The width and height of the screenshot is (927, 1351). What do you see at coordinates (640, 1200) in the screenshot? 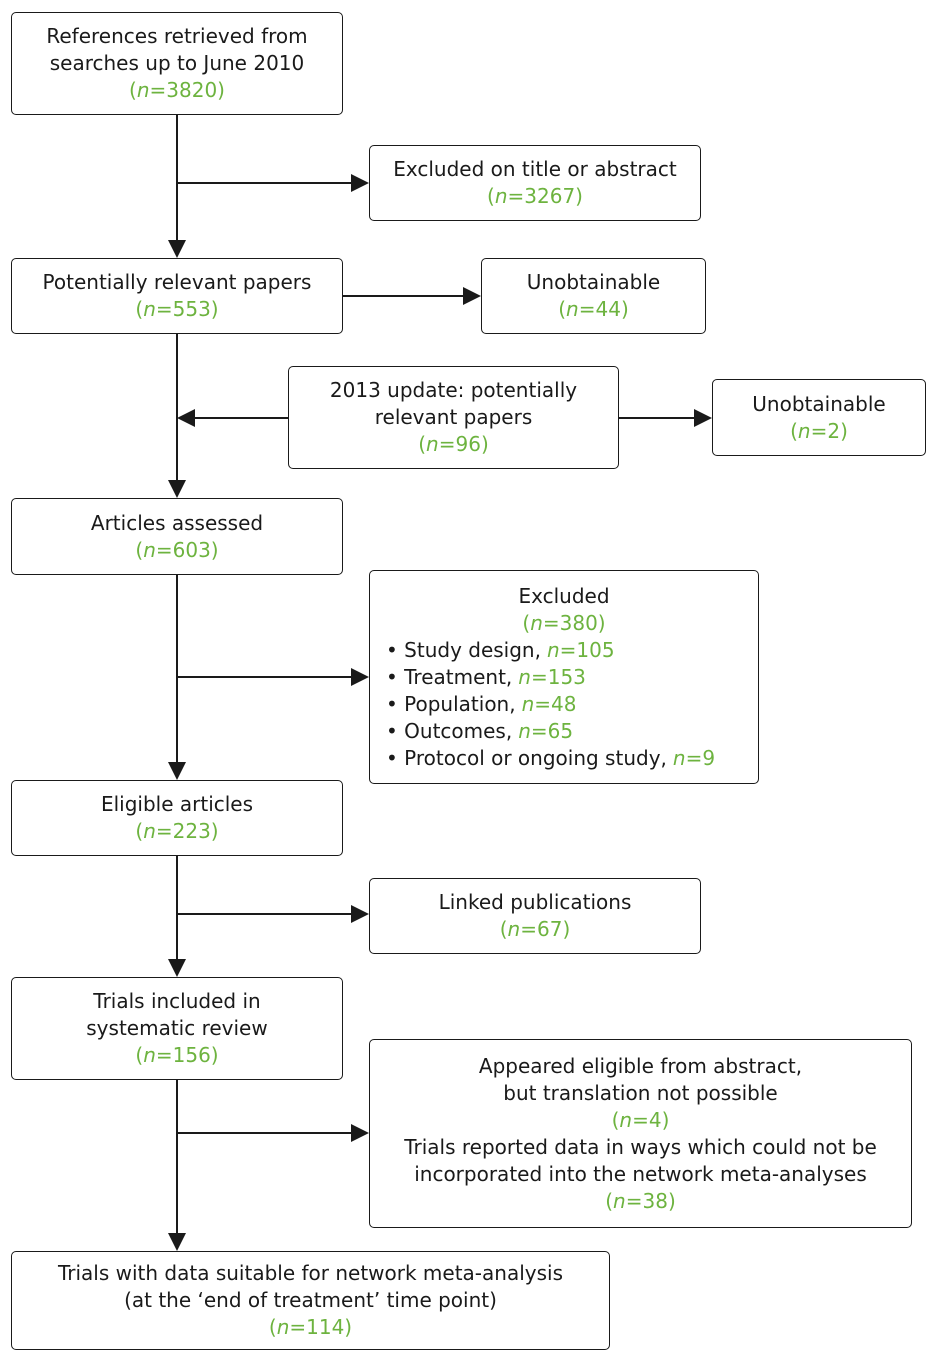
I see `count: (n=38)` at bounding box center [640, 1200].